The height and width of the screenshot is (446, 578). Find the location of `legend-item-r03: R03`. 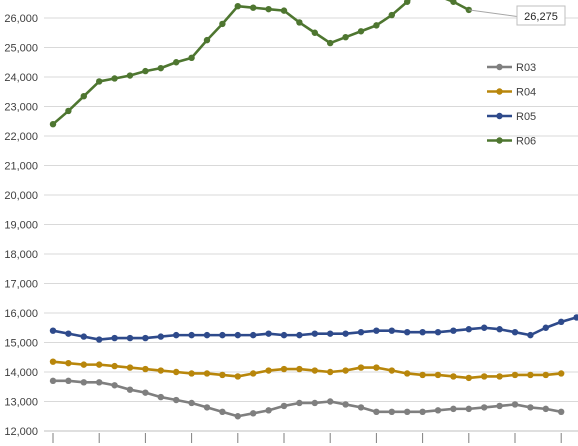

legend-item-r03: R03 is located at coordinates (511, 68).